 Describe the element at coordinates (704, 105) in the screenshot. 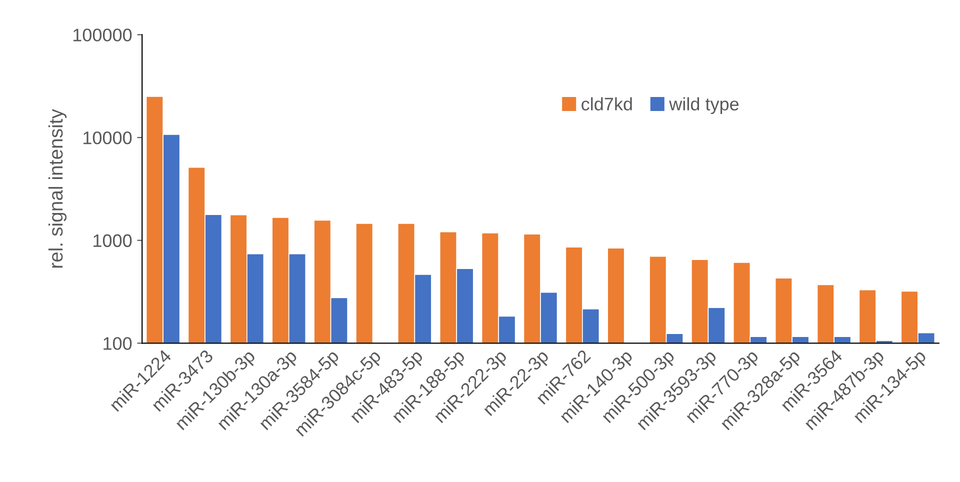

I see `legend-label: wild type` at that location.